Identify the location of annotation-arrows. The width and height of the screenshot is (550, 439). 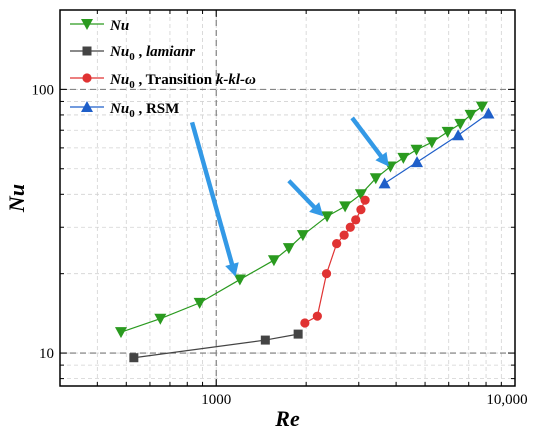
(289, 196).